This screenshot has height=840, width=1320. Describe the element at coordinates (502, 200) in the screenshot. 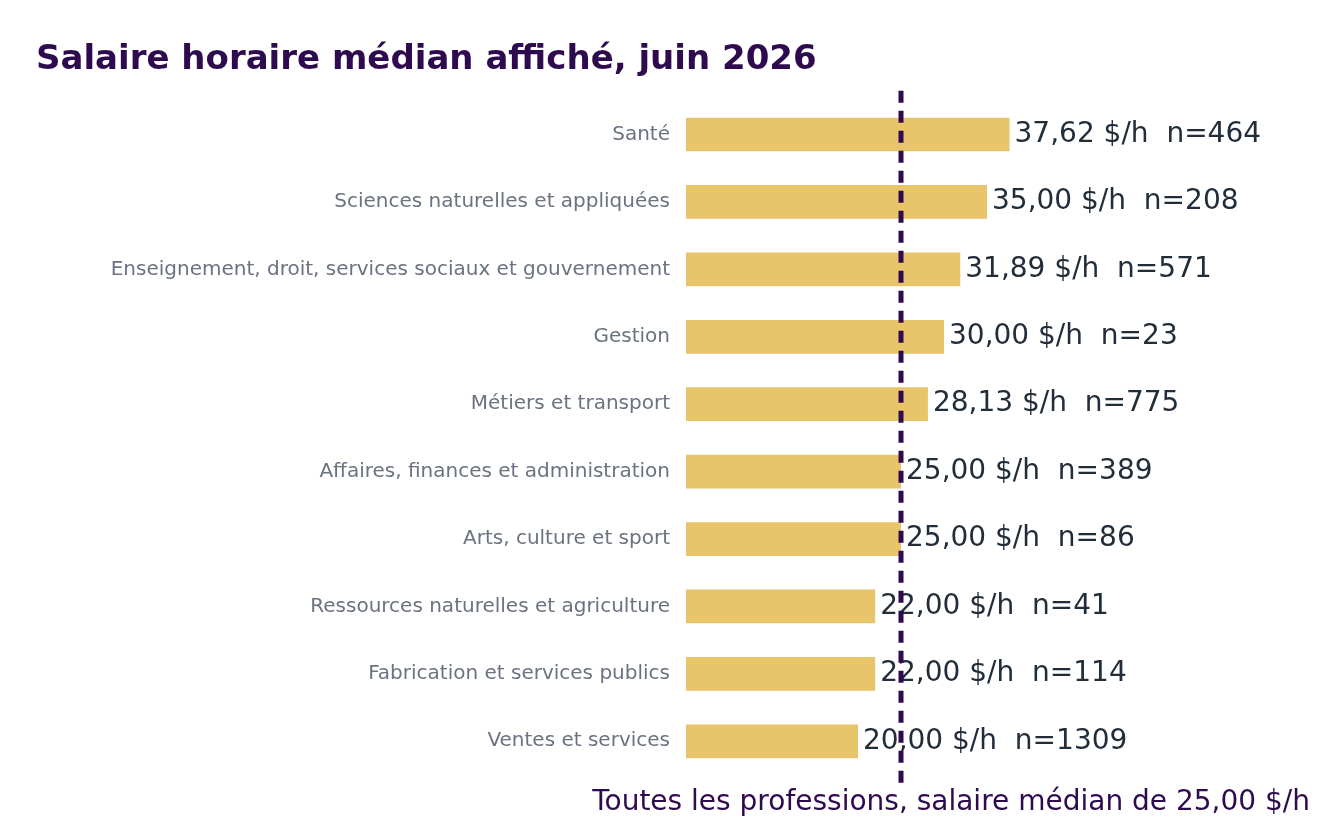

I see `y-tick-label: Sciences naturelles et appliquées` at that location.